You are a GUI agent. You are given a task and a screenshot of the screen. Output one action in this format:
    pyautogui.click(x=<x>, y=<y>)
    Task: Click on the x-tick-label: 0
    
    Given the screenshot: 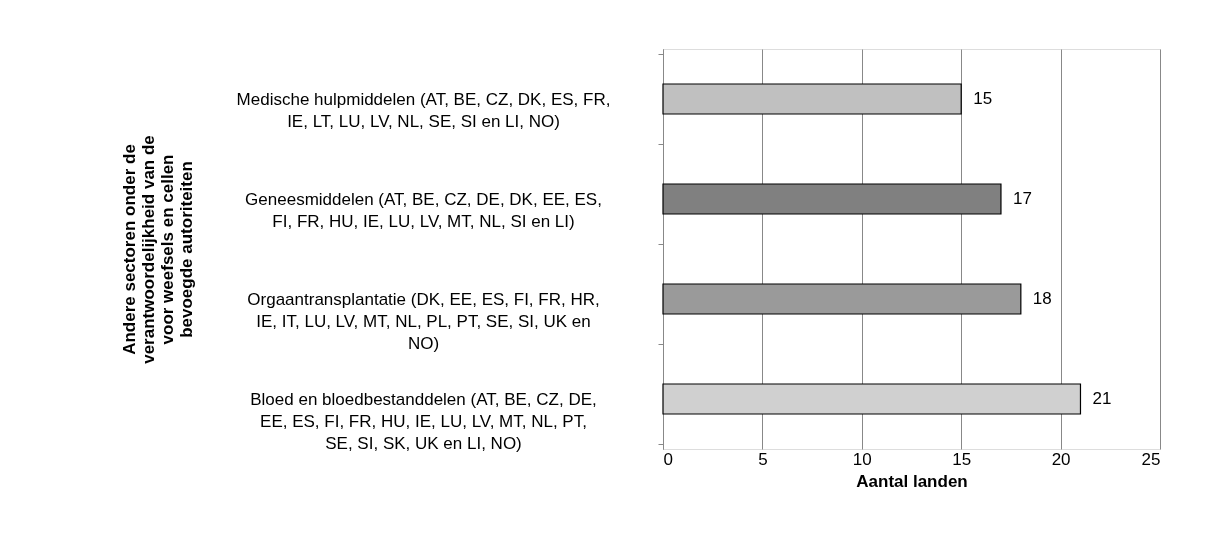 What is the action you would take?
    pyautogui.click(x=668, y=459)
    